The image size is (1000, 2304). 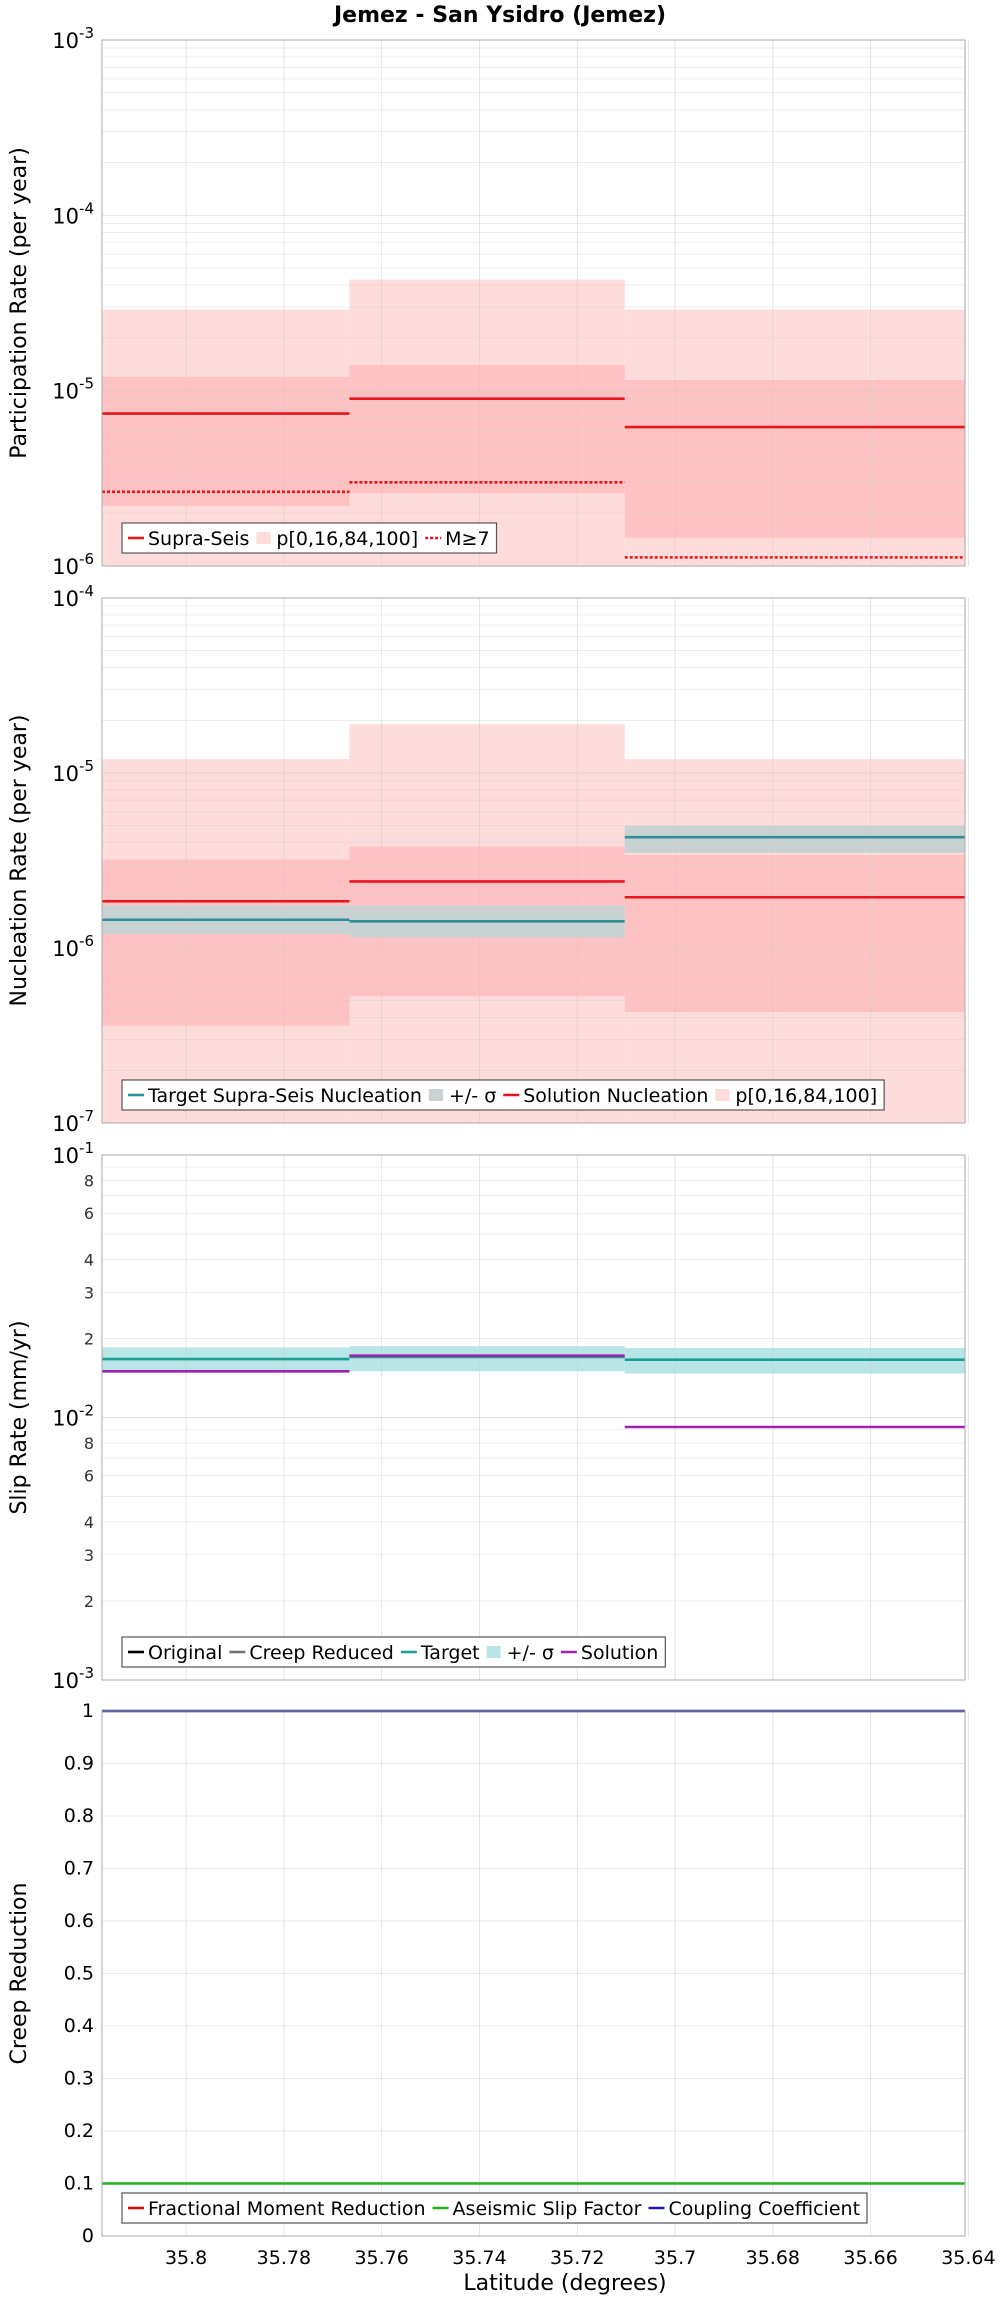 I want to click on x-tick-label: 35.78, so click(x=284, y=2258).